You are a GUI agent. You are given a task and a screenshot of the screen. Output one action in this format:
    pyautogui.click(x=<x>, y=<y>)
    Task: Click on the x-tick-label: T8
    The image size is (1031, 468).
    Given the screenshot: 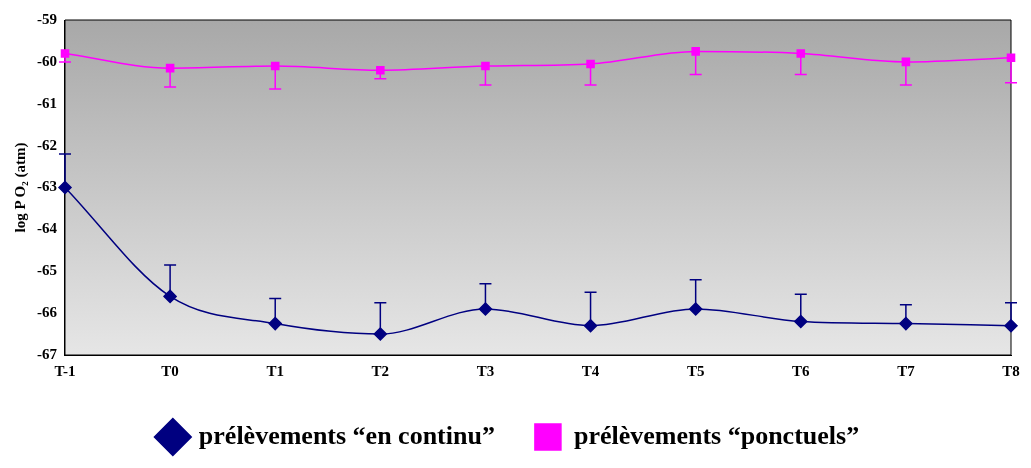 What is the action you would take?
    pyautogui.click(x=1011, y=370)
    